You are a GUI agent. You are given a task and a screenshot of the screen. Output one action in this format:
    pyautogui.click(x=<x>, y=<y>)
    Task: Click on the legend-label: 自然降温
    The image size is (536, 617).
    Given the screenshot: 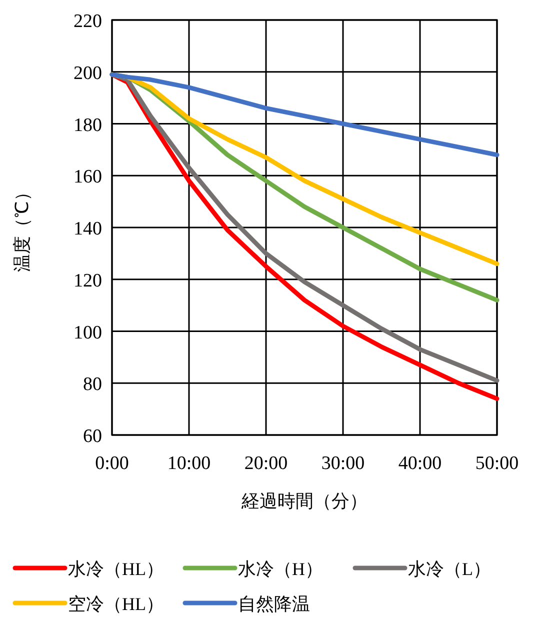 What is the action you would take?
    pyautogui.click(x=274, y=604)
    